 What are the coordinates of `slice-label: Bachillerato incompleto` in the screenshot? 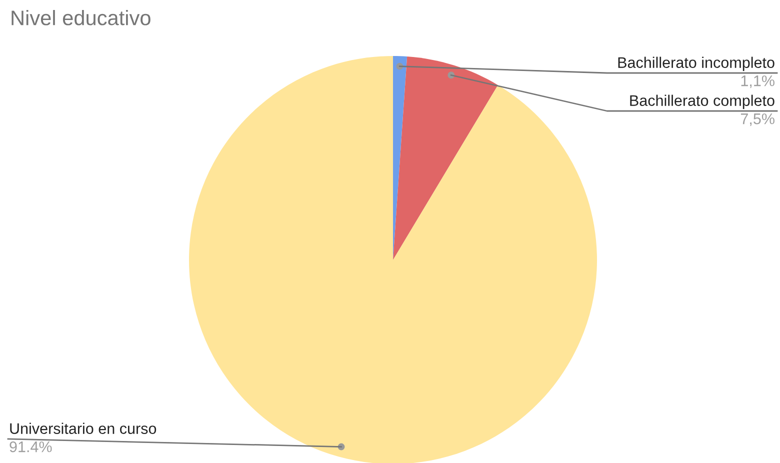 It's located at (696, 63).